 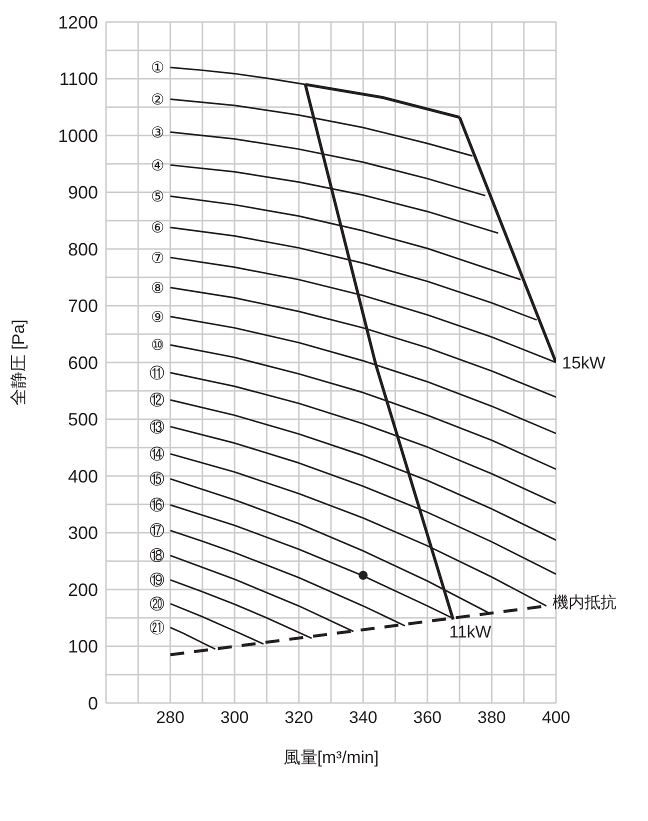 I want to click on series-label: ⑯, so click(x=156, y=505).